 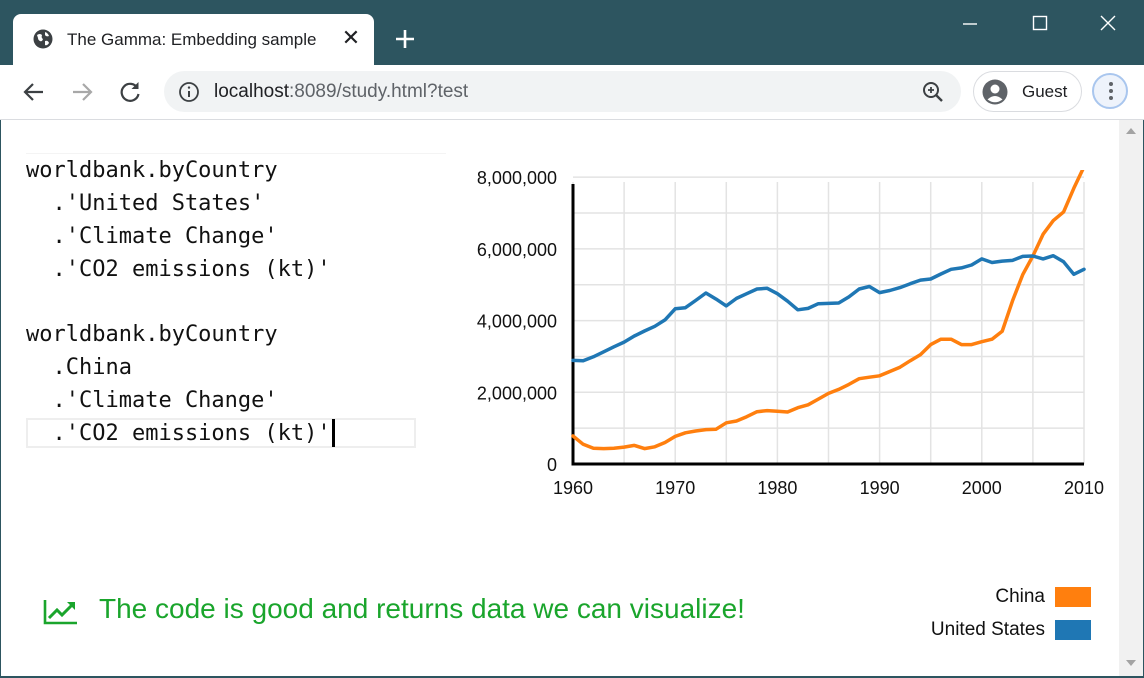 What do you see at coordinates (130, 92) in the screenshot?
I see `reload-icon` at bounding box center [130, 92].